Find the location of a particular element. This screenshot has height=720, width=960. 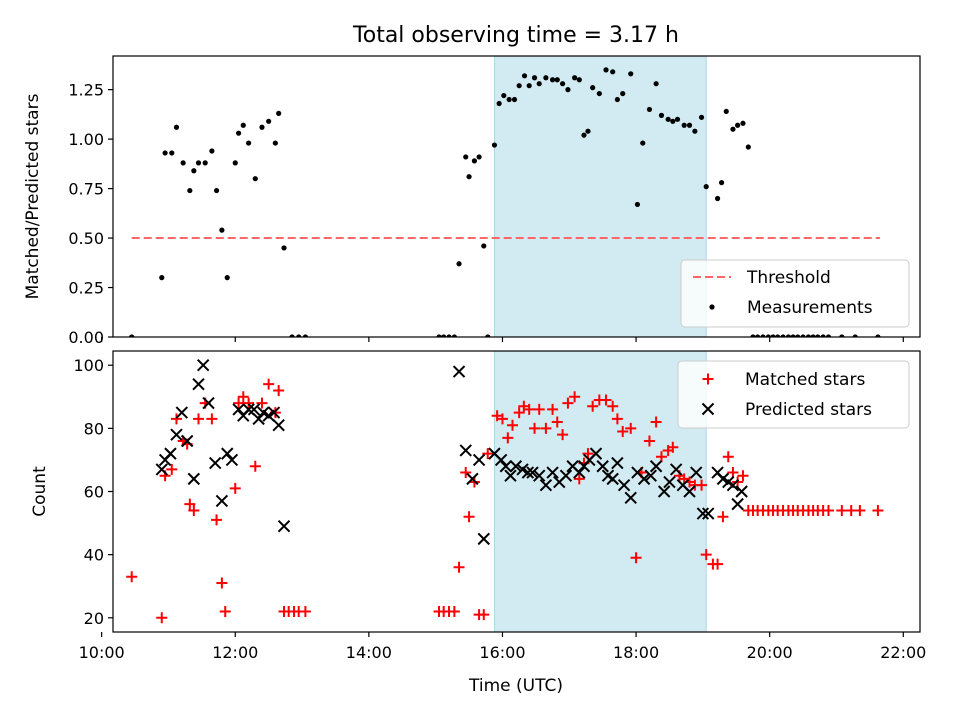

legend-box is located at coordinates (795, 293).